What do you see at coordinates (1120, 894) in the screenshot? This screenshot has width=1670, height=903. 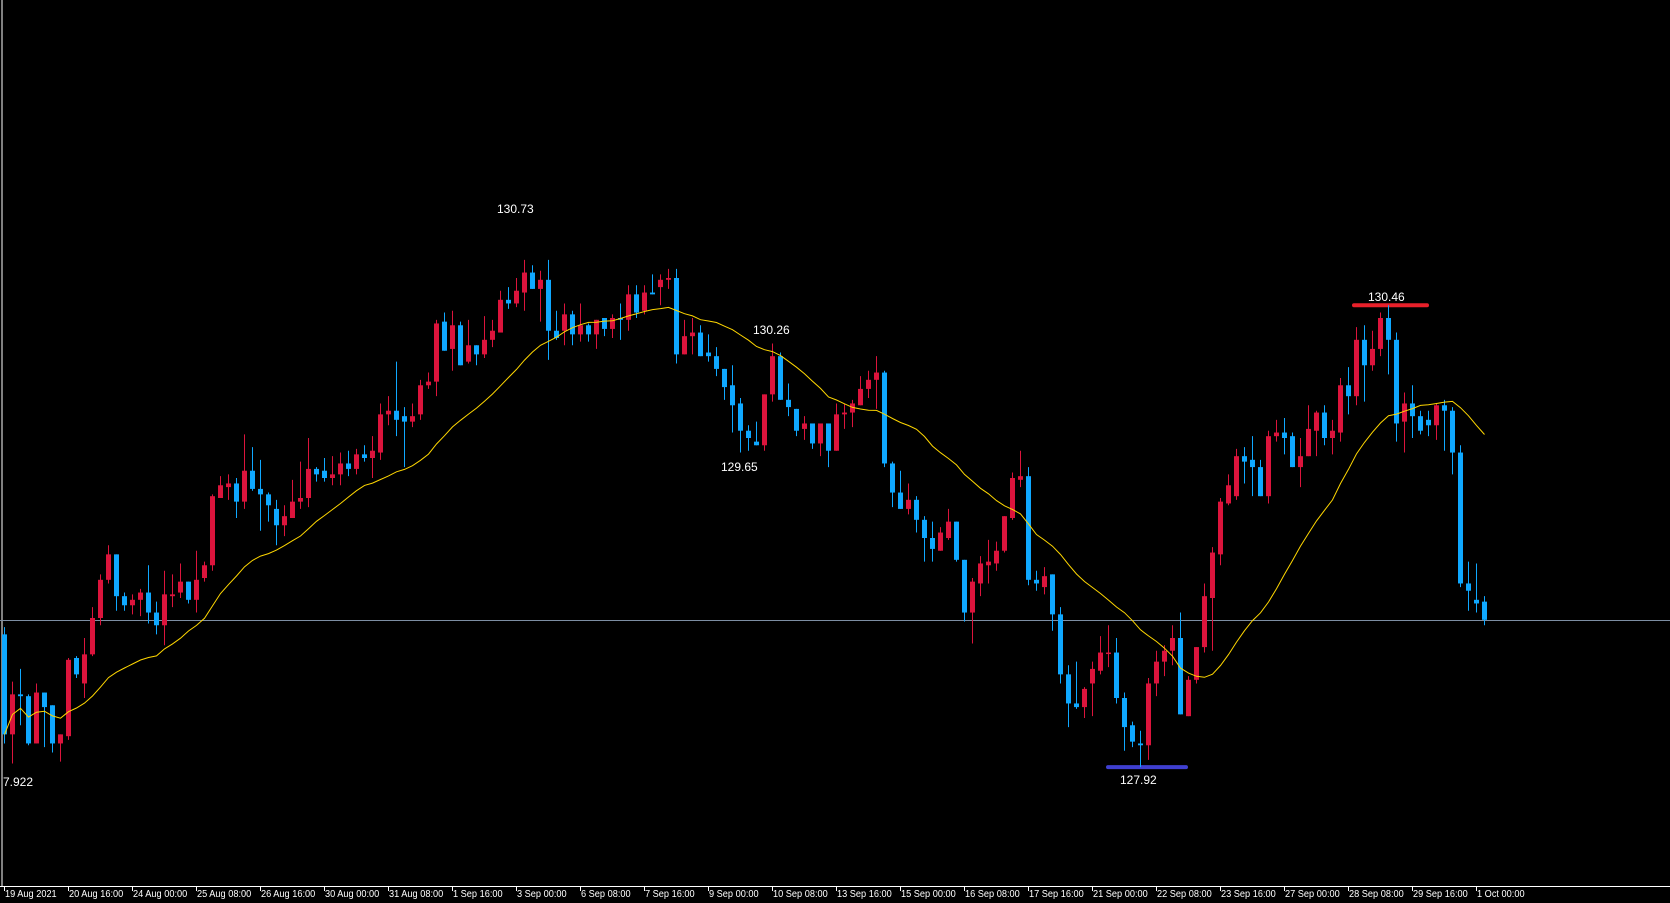 I see `x-tick-label: 21 Sep 00:00` at bounding box center [1120, 894].